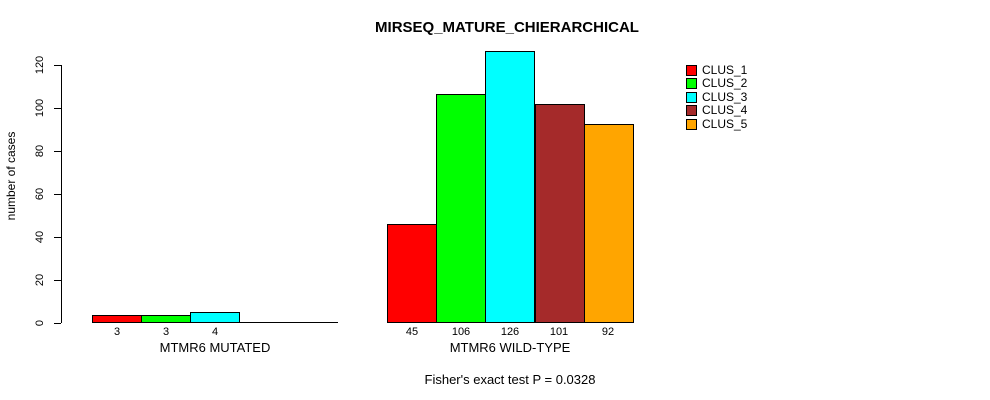  Describe the element at coordinates (559, 332) in the screenshot. I see `bar-value-label: 101` at that location.